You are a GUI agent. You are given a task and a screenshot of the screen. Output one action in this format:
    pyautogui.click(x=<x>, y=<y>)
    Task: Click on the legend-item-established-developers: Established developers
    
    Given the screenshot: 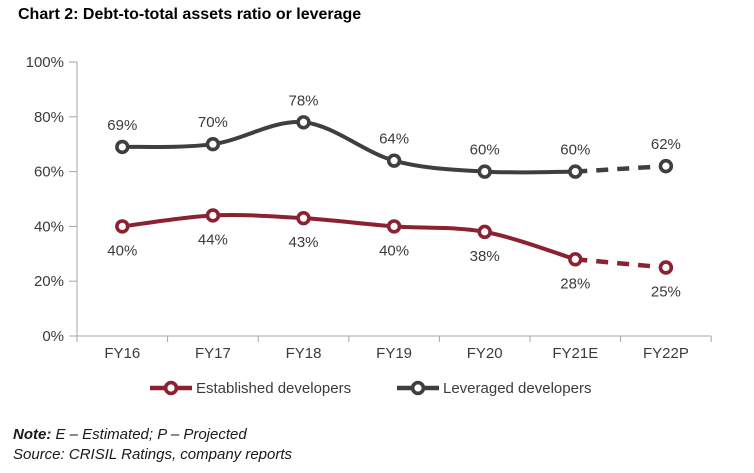 What is the action you would take?
    pyautogui.click(x=250, y=388)
    